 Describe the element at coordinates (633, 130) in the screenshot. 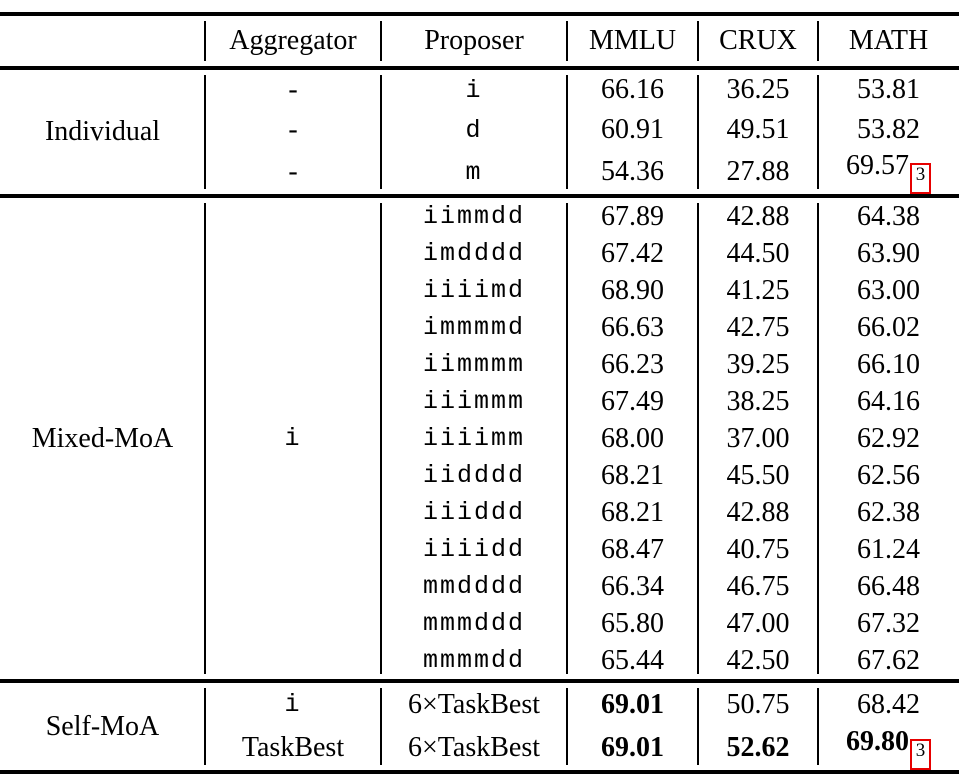

I see `mmlu-cell: 60.91` at that location.